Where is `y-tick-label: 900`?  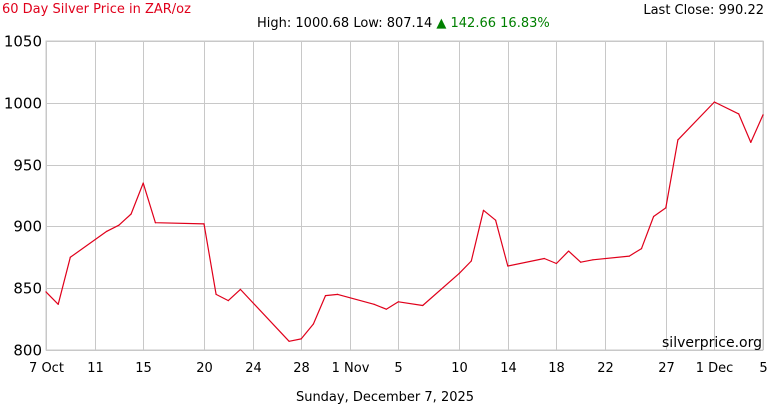 y-tick-label: 900 is located at coordinates (27, 227).